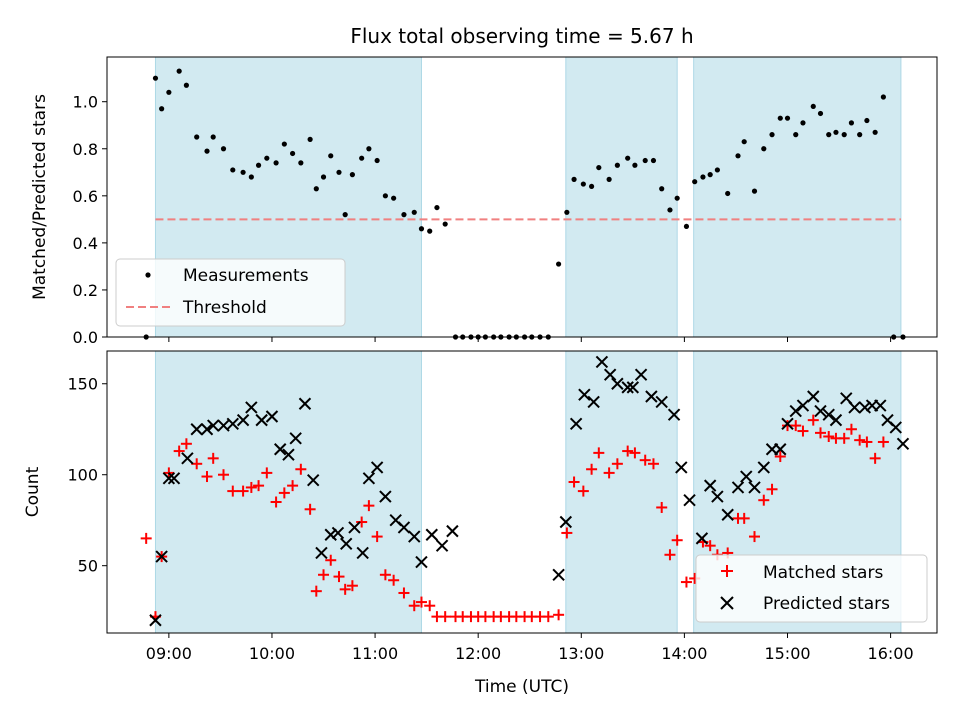 The image size is (960, 720). Describe the element at coordinates (85, 337) in the screenshot. I see `ratio-y-tick-label: 0.0` at that location.